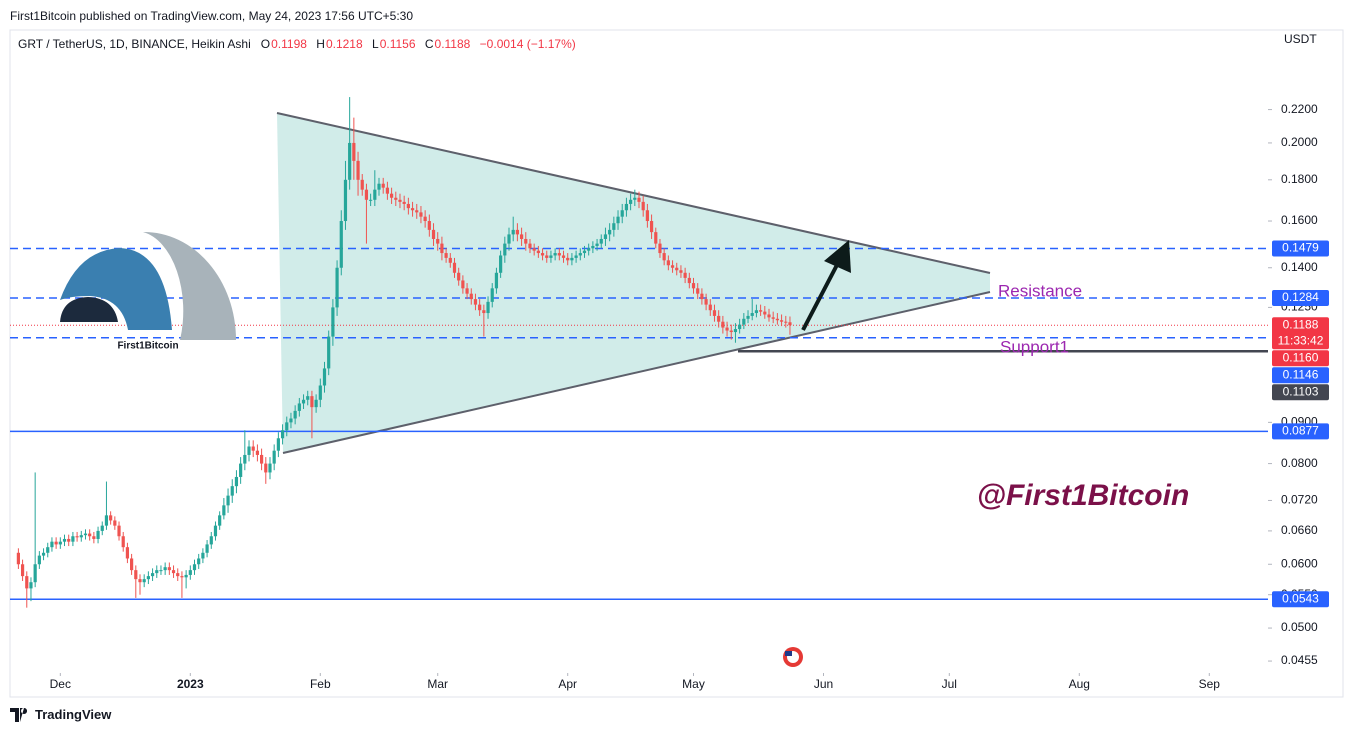  Describe the element at coordinates (1300, 297) in the screenshot. I see `price-label: 0.1284` at that location.